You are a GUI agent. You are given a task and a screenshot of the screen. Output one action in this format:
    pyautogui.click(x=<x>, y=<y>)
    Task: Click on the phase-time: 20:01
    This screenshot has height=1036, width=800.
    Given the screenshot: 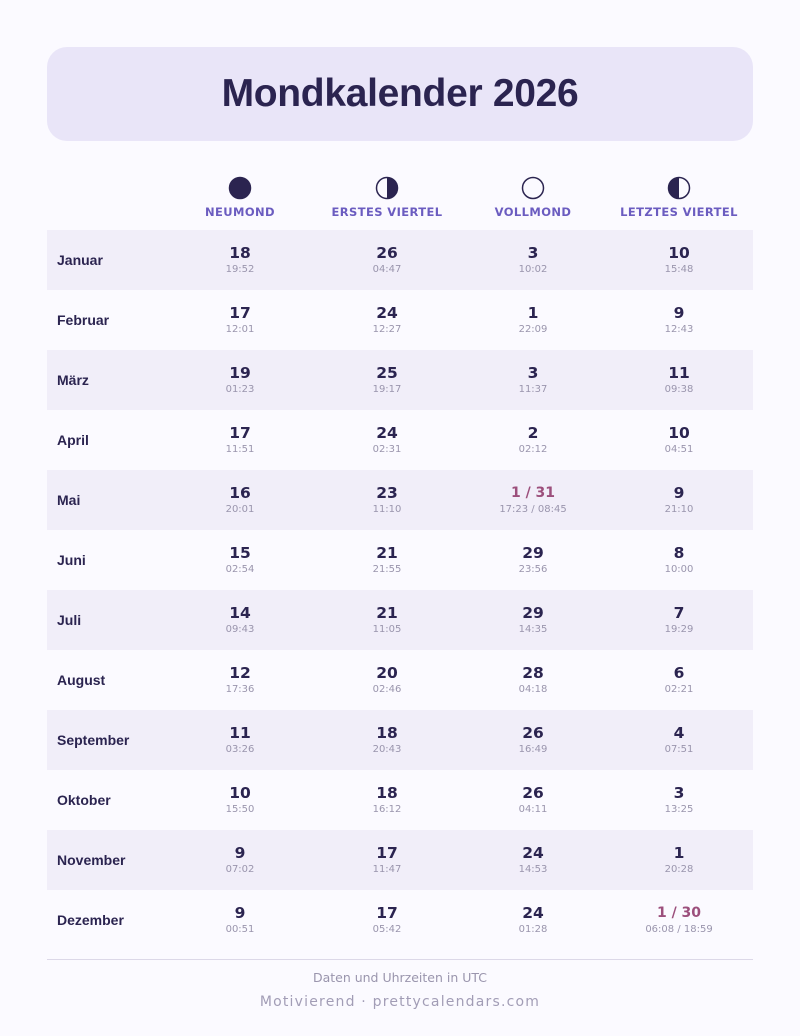 What is the action you would take?
    pyautogui.click(x=240, y=509)
    